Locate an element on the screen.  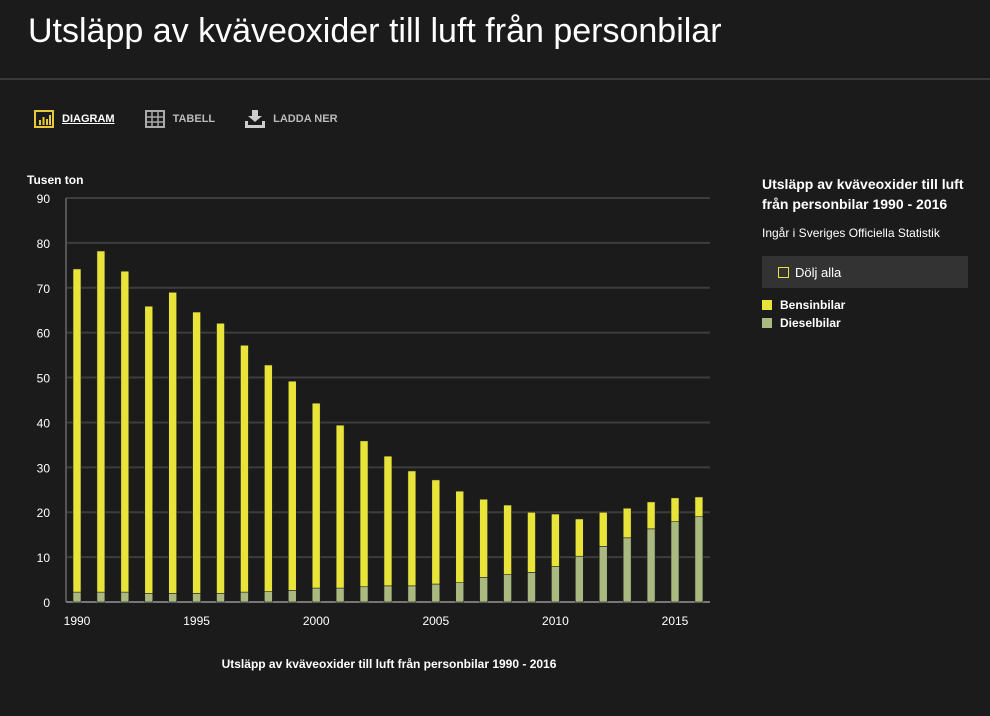
bar-bensinbilar-2002 is located at coordinates (364, 514).